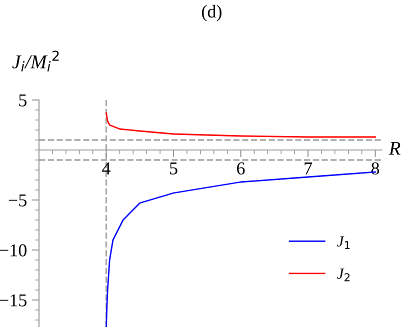  Describe the element at coordinates (13, 250) in the screenshot. I see `y-tick-label: −10` at that location.